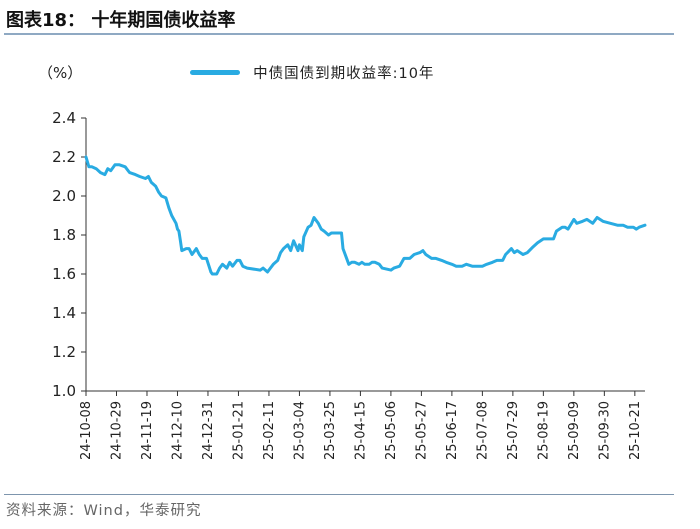 The image size is (700, 529). What do you see at coordinates (60, 73) in the screenshot?
I see `y-axis-unit-label: （%）` at bounding box center [60, 73].